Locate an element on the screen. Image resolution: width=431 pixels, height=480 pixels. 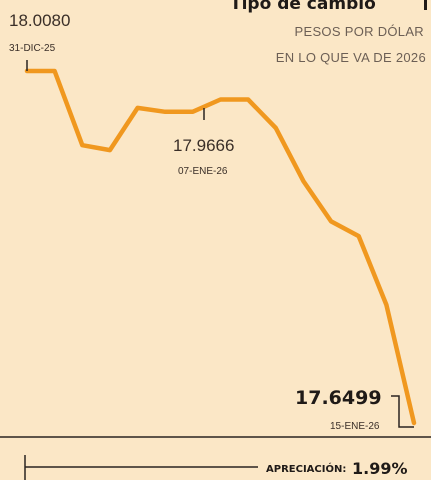
chart-subtitle-line1: PESOS POR DÓLAR is located at coordinates (359, 31).